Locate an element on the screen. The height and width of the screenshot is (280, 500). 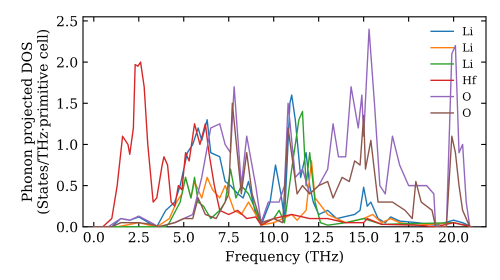
x-tick-label: 7.5 is located at coordinates (228, 237).